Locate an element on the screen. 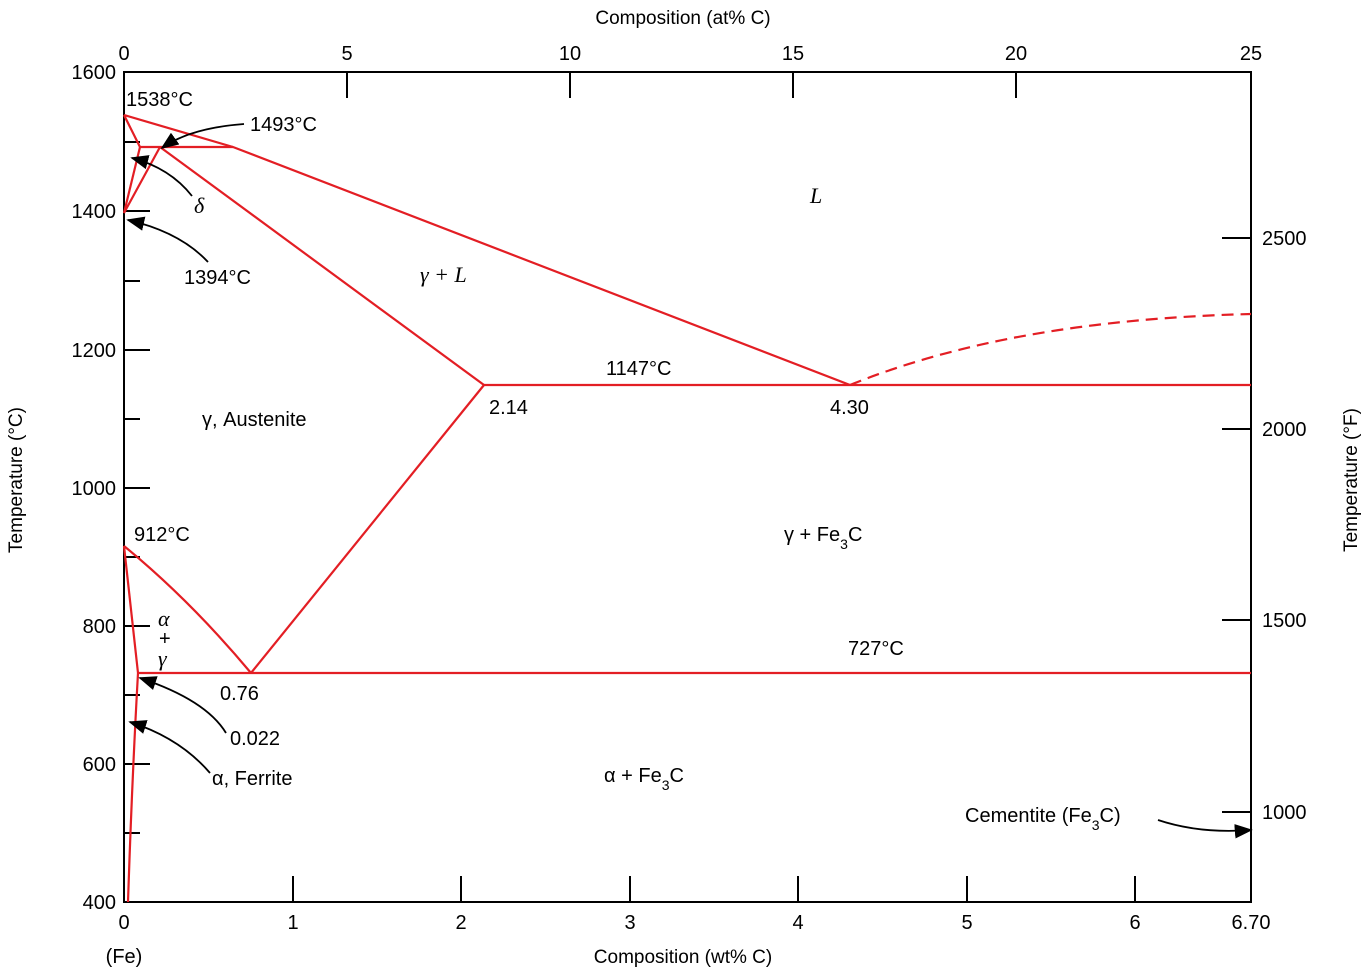 Image resolution: width=1368 pixels, height=975 pixels. delta-solvus is located at coordinates (132, 180).